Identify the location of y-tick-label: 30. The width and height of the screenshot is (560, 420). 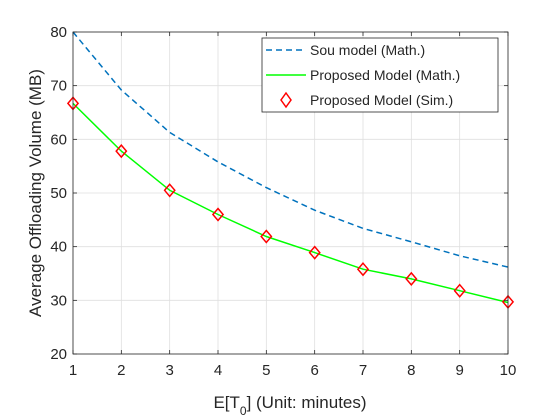
(58, 300).